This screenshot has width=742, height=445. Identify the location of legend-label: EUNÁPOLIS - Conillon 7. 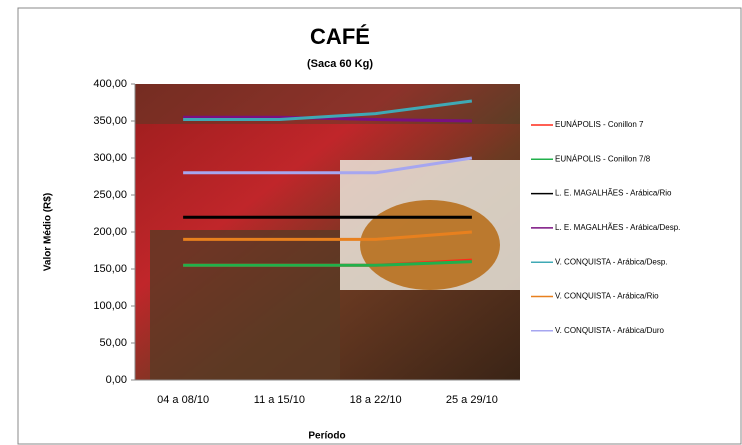
(599, 124).